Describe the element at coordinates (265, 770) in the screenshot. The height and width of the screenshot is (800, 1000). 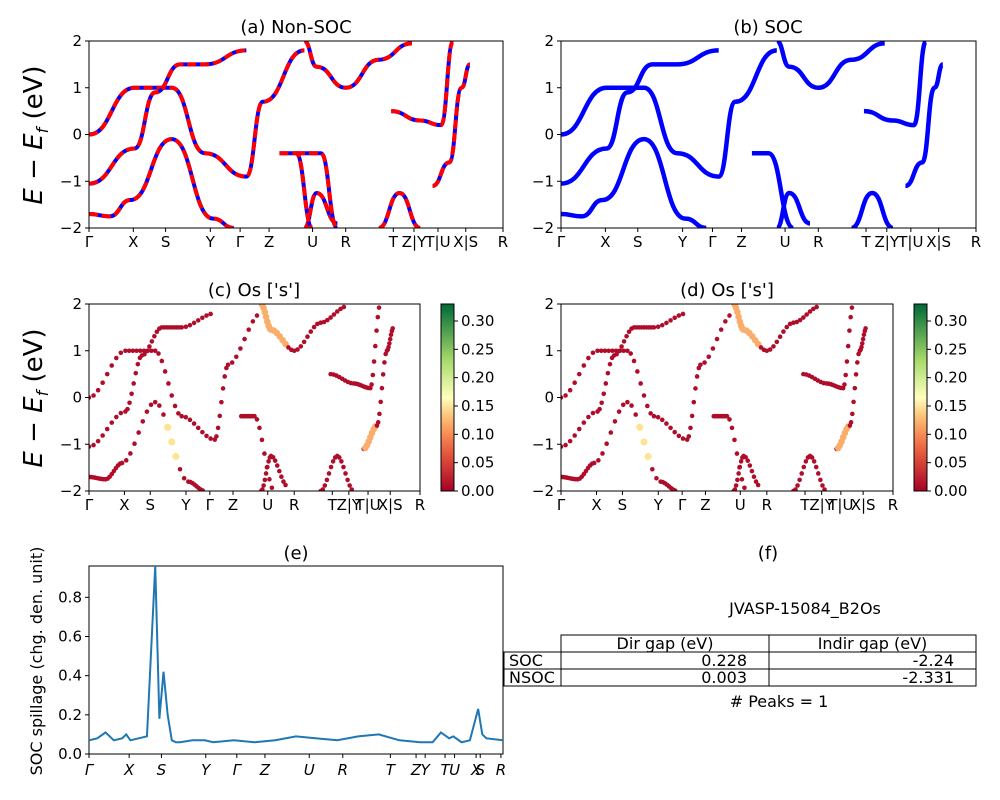
I see `panel-e-xtick-label: Z` at that location.